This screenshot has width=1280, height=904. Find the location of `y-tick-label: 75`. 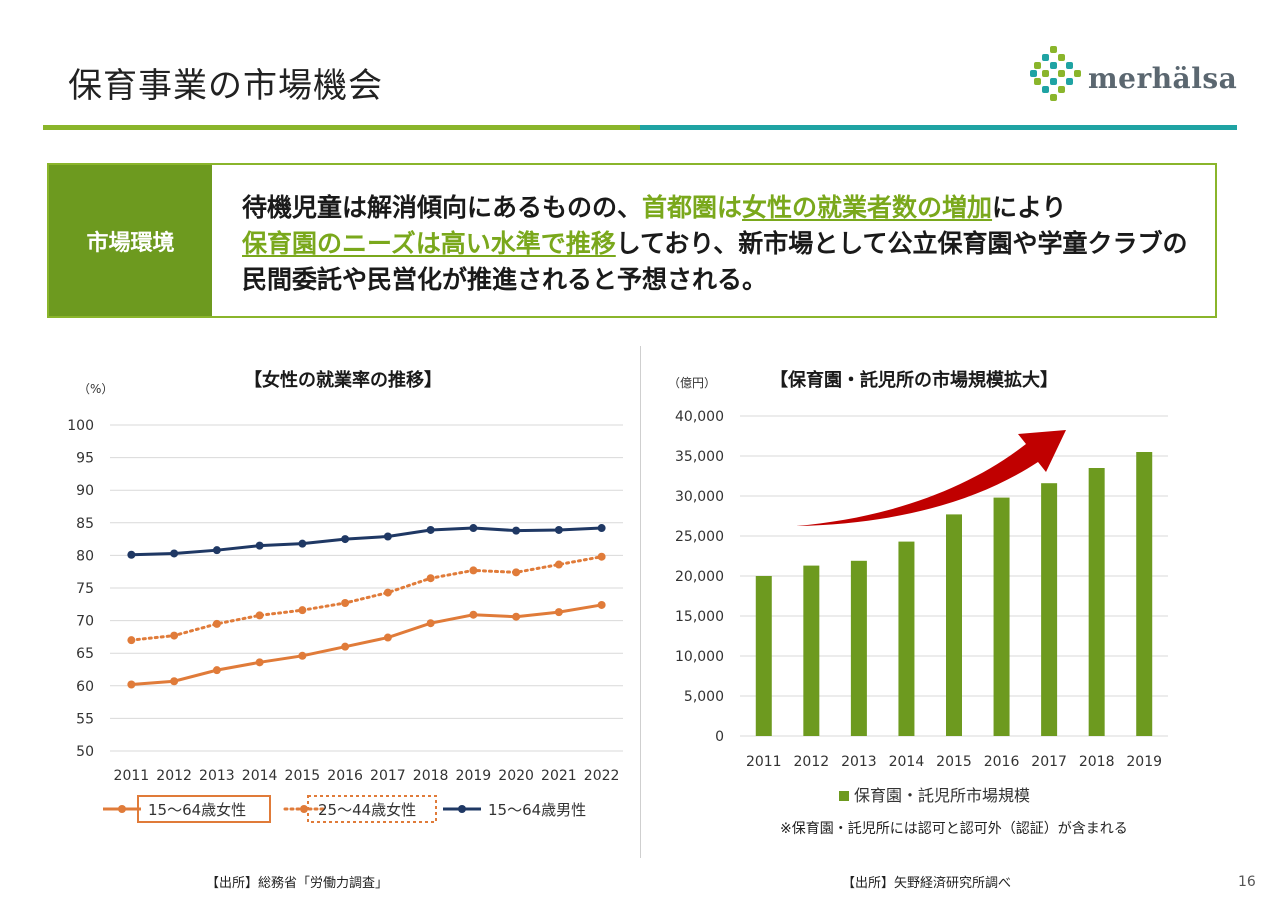

y-tick-label: 75 is located at coordinates (85, 589).